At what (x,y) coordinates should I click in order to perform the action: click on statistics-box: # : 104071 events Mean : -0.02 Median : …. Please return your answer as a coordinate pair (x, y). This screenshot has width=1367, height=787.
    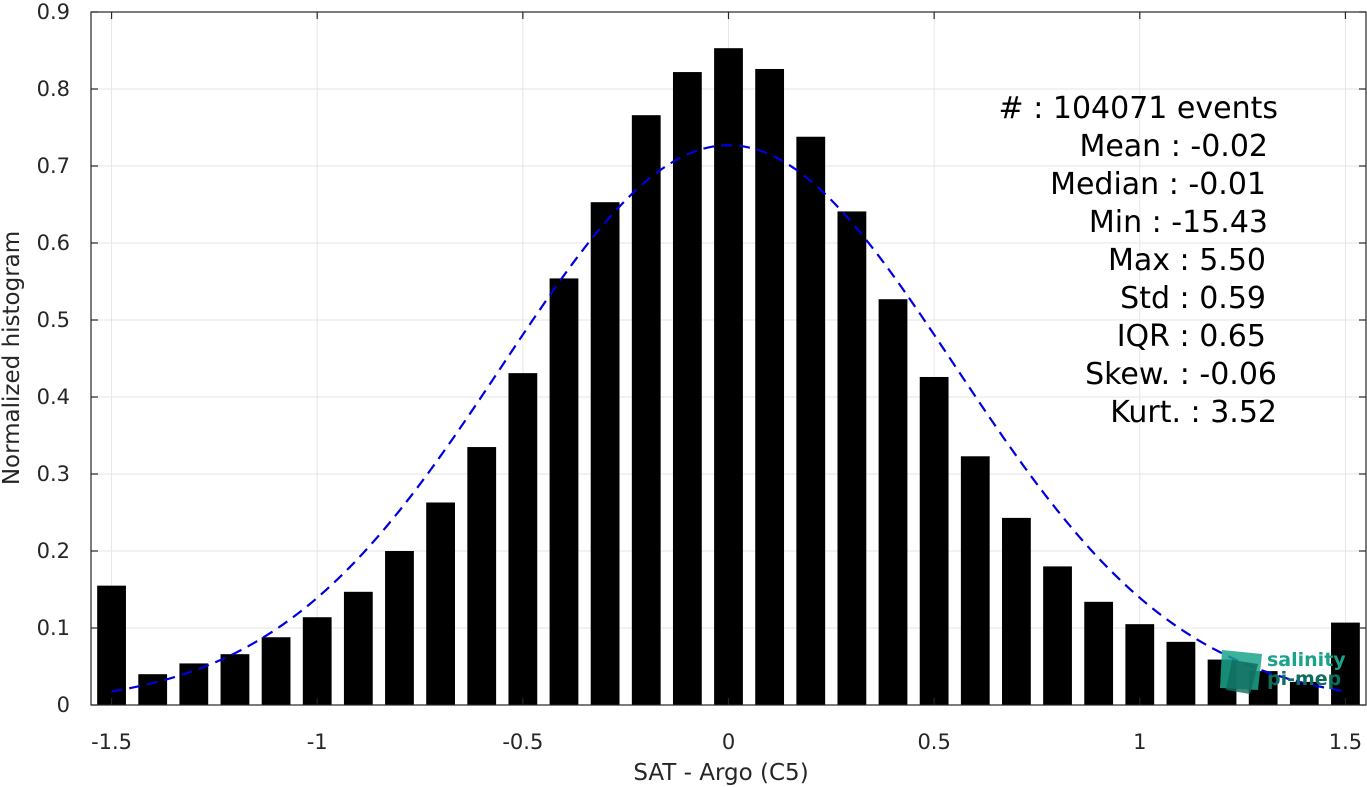
    Looking at the image, I should click on (1138, 260).